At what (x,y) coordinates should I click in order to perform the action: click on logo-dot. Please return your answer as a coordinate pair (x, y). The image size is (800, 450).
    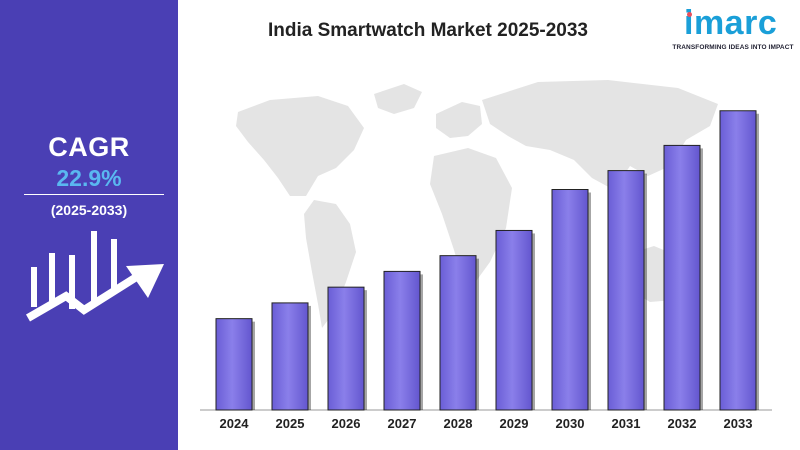
    Looking at the image, I should click on (689, 14).